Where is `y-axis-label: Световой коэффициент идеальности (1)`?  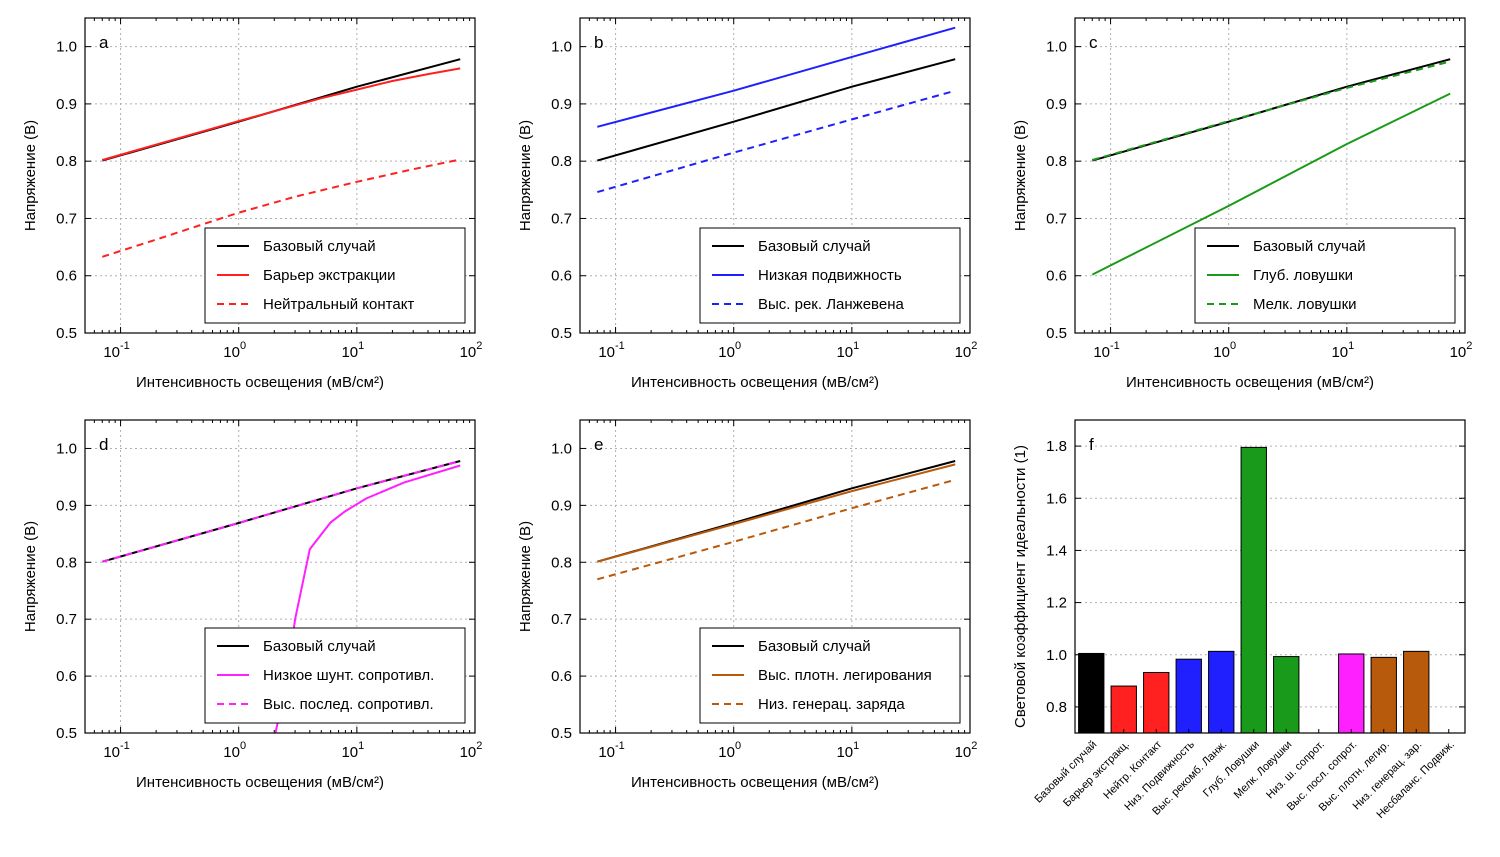
y-axis-label: Световой коэффициент идеальности (1) is located at coordinates (1020, 586).